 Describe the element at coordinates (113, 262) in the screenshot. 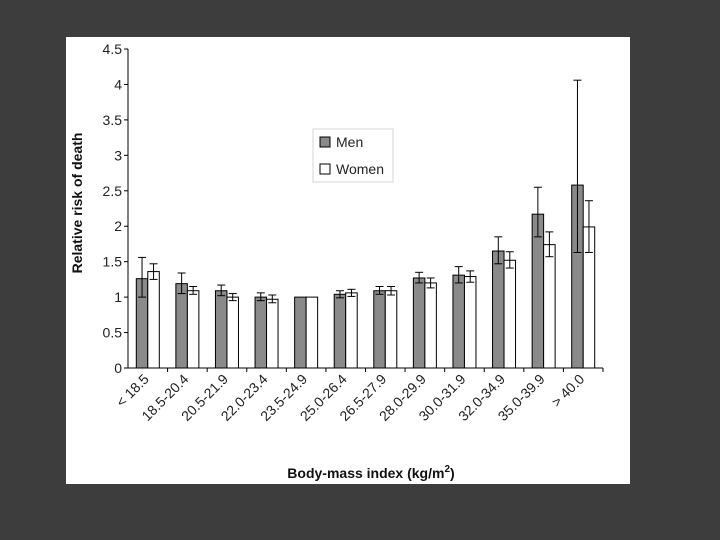

I see `y-tick-label: 1.5` at that location.